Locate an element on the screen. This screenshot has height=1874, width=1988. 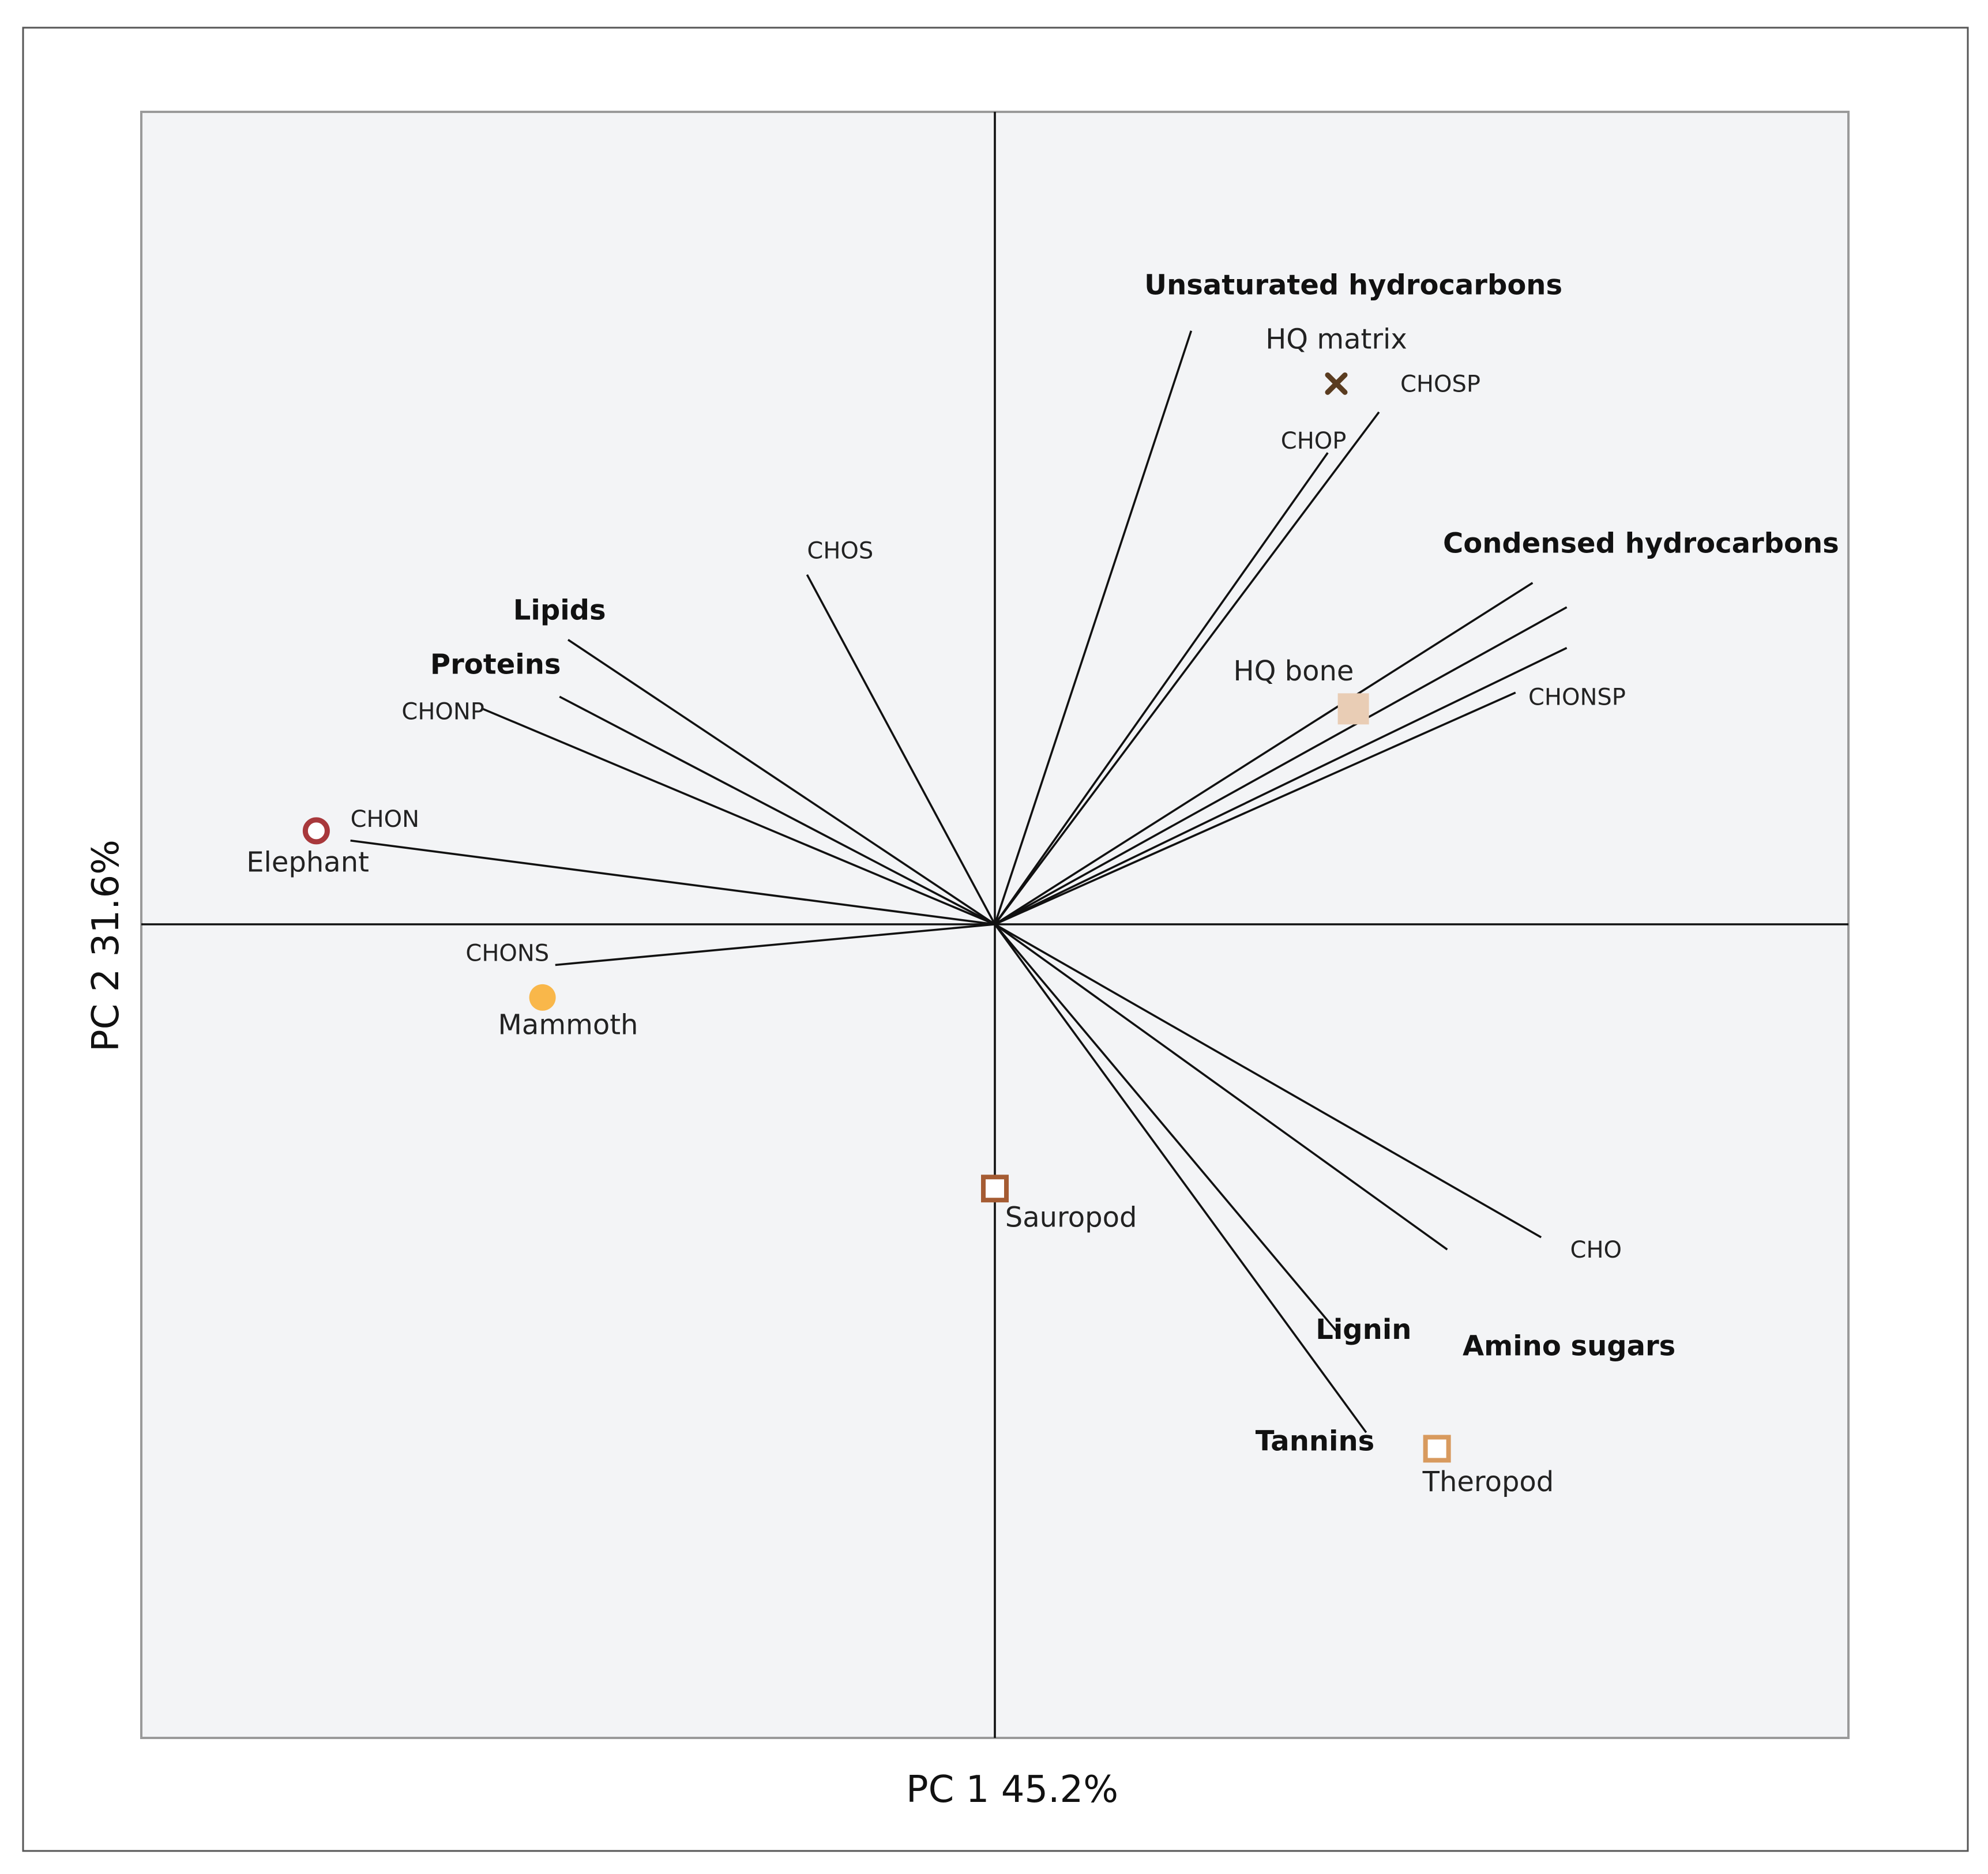
sample-marker-hq-bone is located at coordinates (1353, 709).